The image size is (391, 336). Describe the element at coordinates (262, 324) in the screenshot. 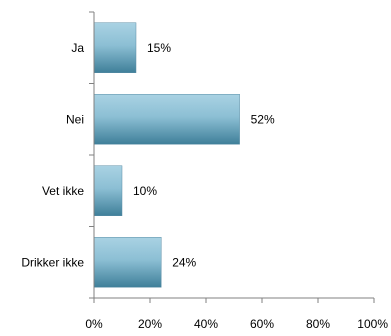

I see `x-tick-label: 60%` at that location.